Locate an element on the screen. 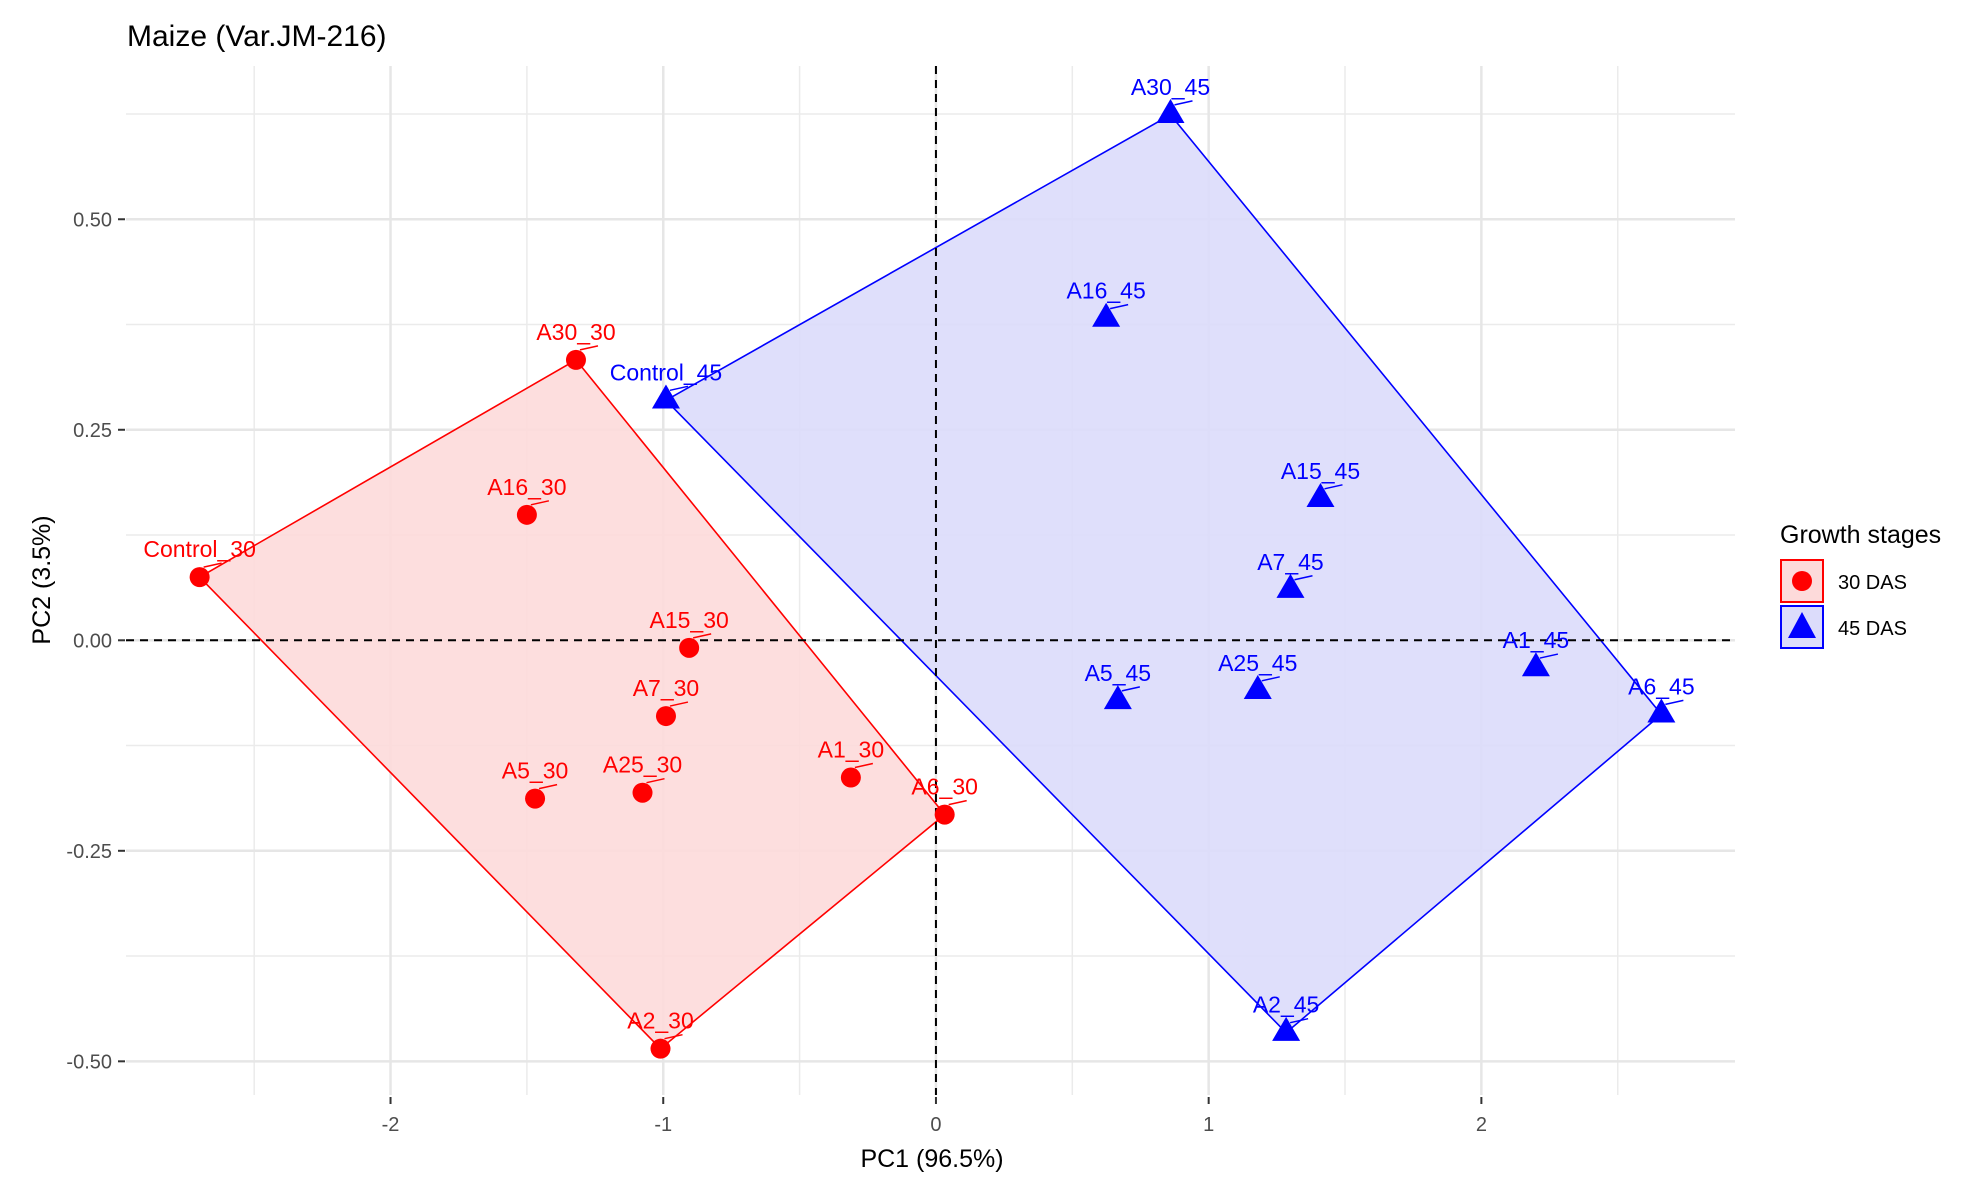  x-tick-label: 2 is located at coordinates (1481, 1125).